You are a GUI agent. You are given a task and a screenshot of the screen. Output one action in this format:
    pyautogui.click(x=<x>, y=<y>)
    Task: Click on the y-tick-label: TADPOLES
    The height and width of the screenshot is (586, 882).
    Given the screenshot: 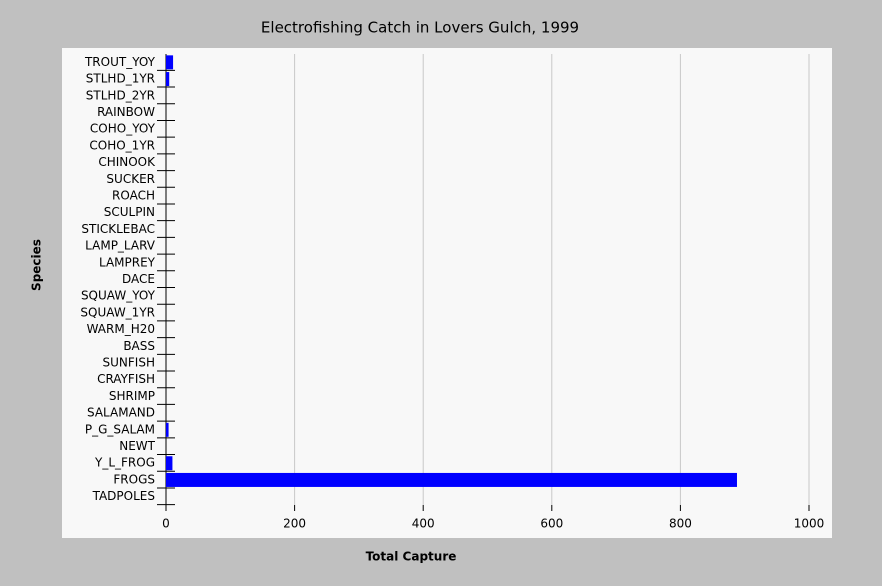 What is the action you would take?
    pyautogui.click(x=123, y=496)
    